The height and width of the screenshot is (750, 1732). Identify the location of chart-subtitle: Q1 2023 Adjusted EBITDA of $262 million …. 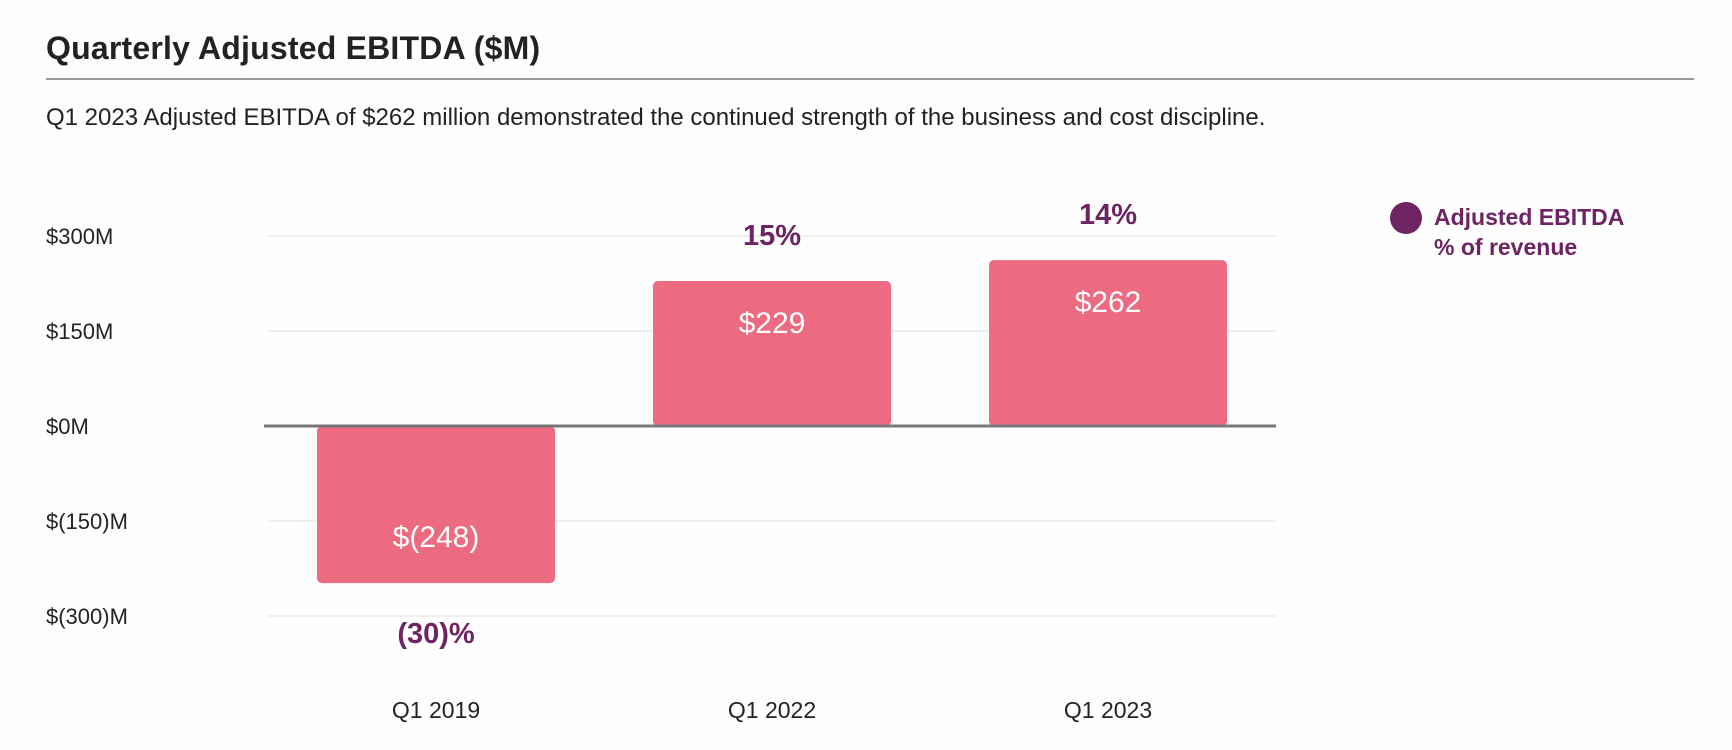
(656, 117).